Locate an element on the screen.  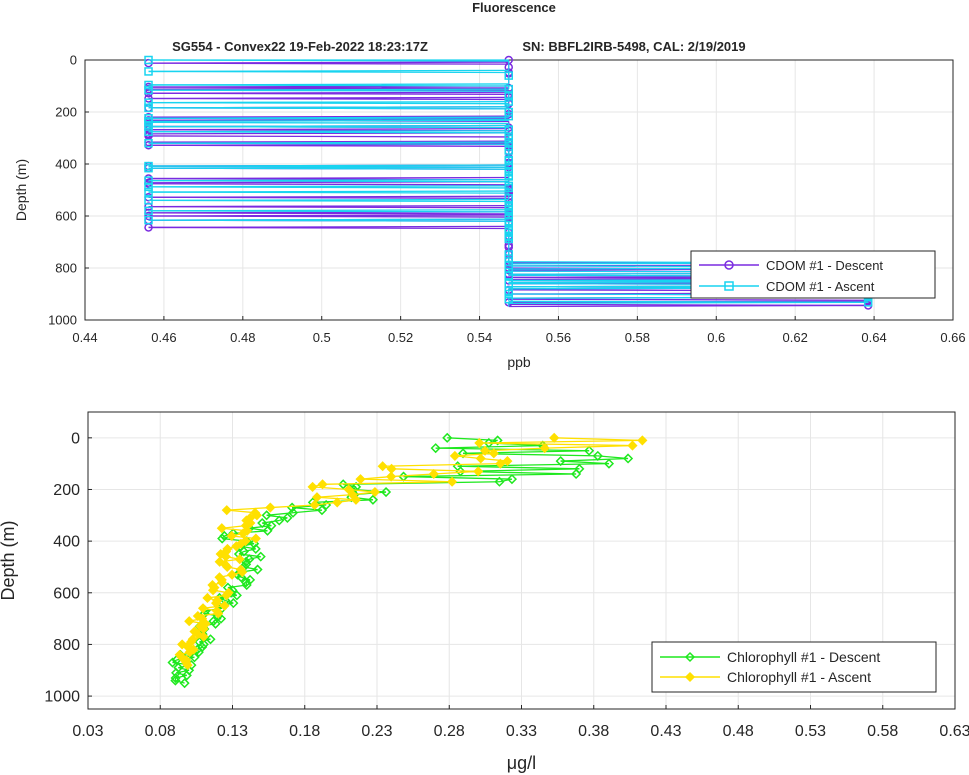
cdom-marker is located at coordinates (508, 269).